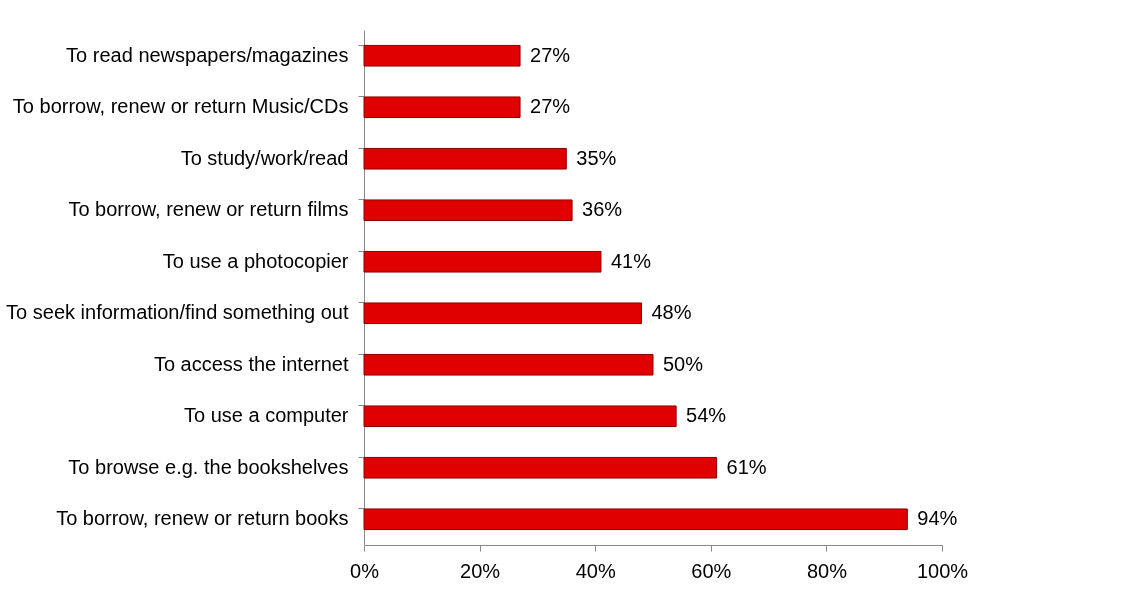  I want to click on y-tick-label: To study/work/read, so click(264, 157).